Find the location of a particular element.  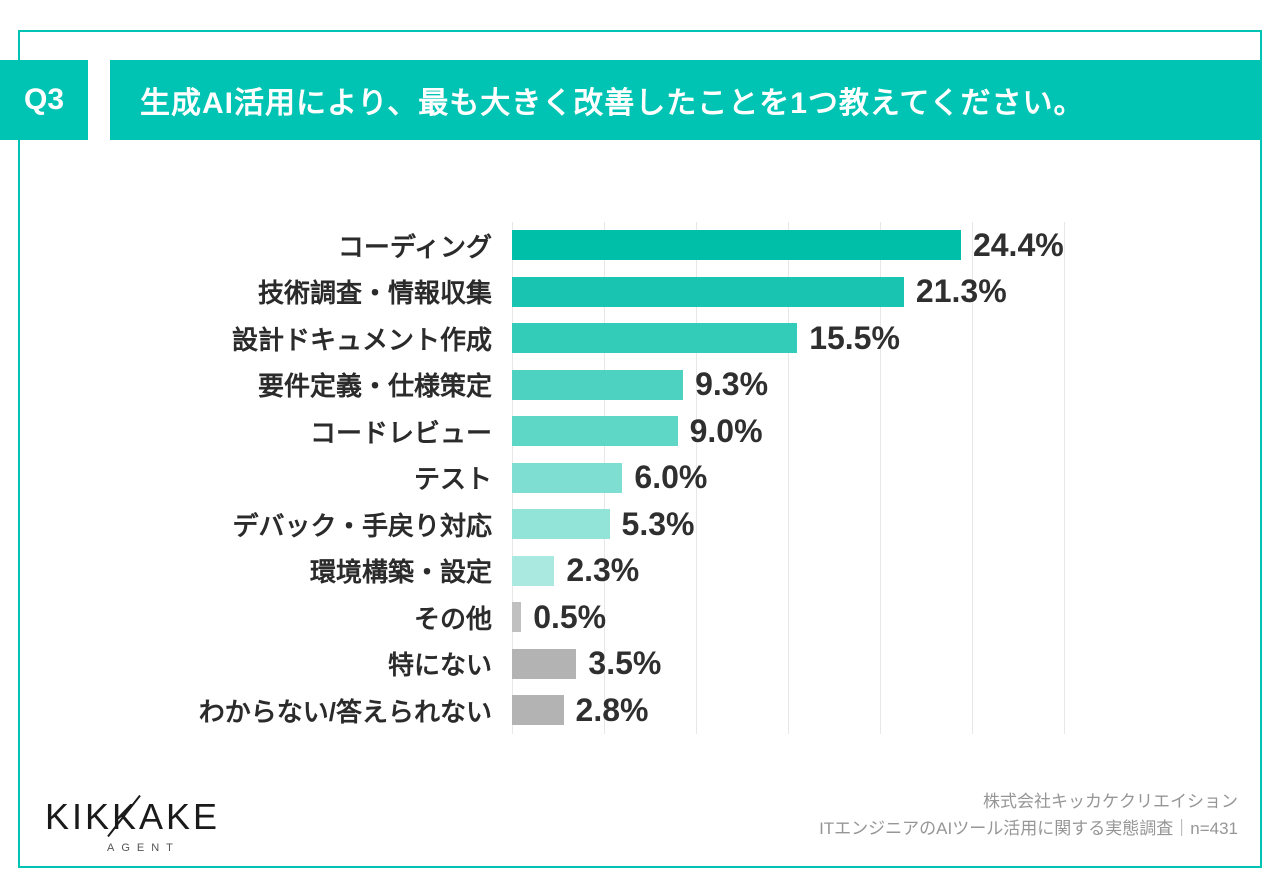

value-label: 2.8% is located at coordinates (612, 709).